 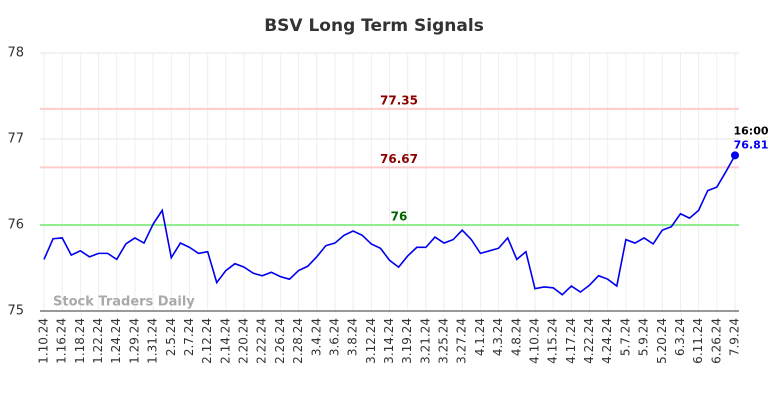 I want to click on x-tick-label: 2.12.24, so click(x=207, y=341).